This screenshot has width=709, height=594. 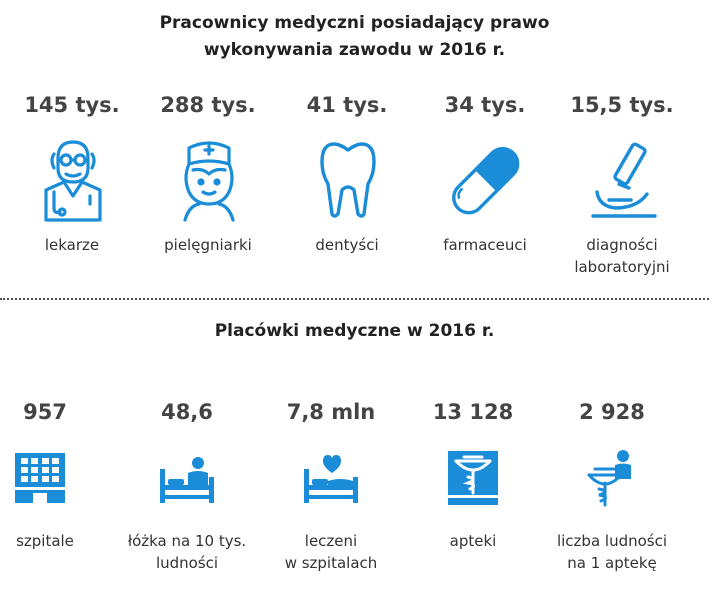 What do you see at coordinates (187, 552) in the screenshot?
I see `stat-label: łóżka na 10 tys. ludności` at bounding box center [187, 552].